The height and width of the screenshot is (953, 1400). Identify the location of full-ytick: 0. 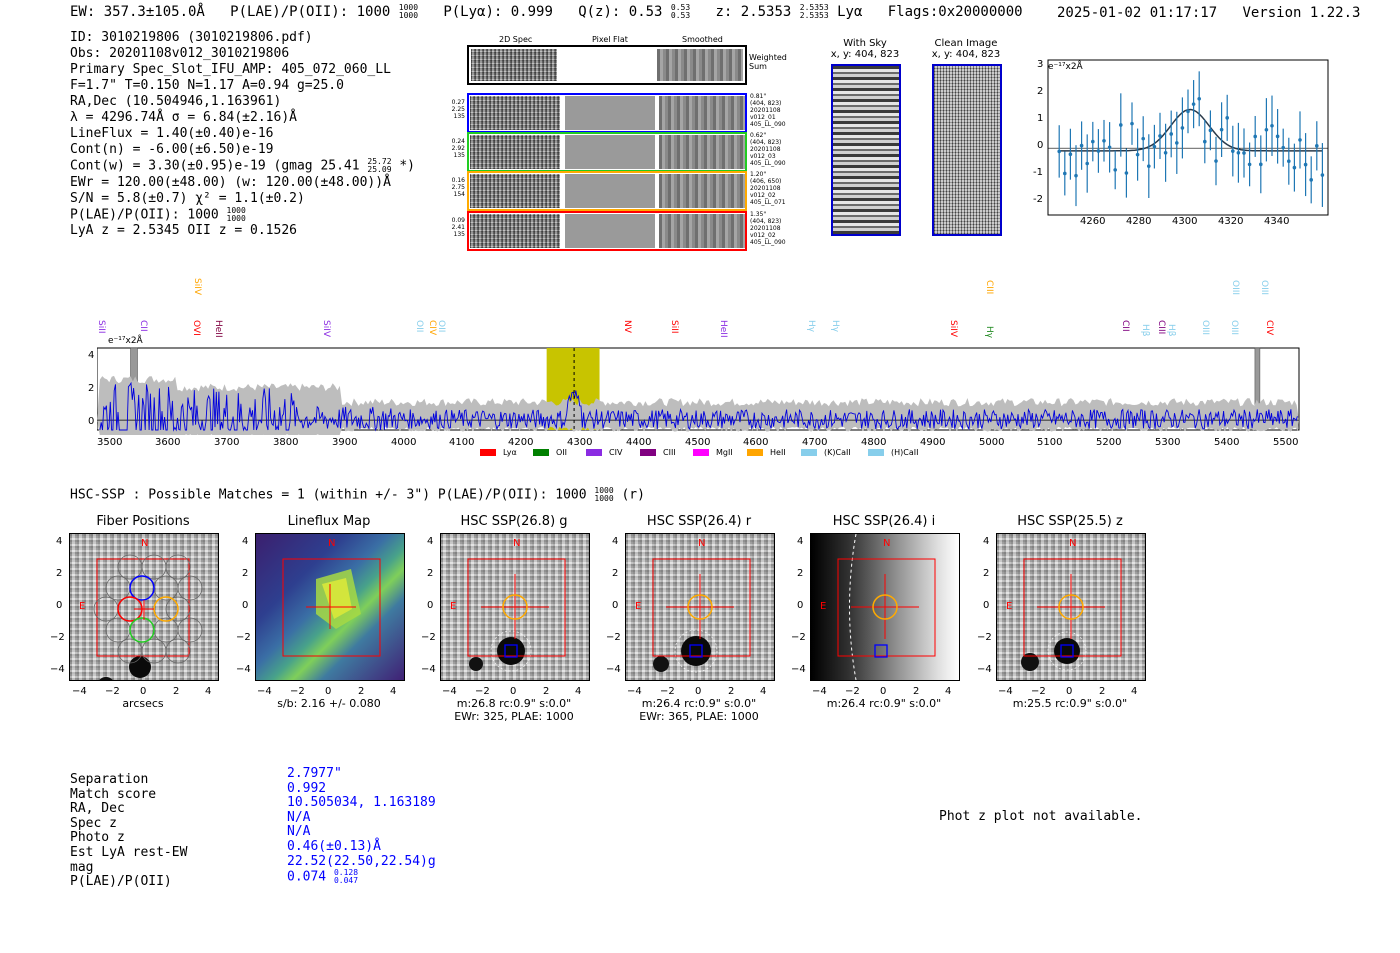
(91, 421).